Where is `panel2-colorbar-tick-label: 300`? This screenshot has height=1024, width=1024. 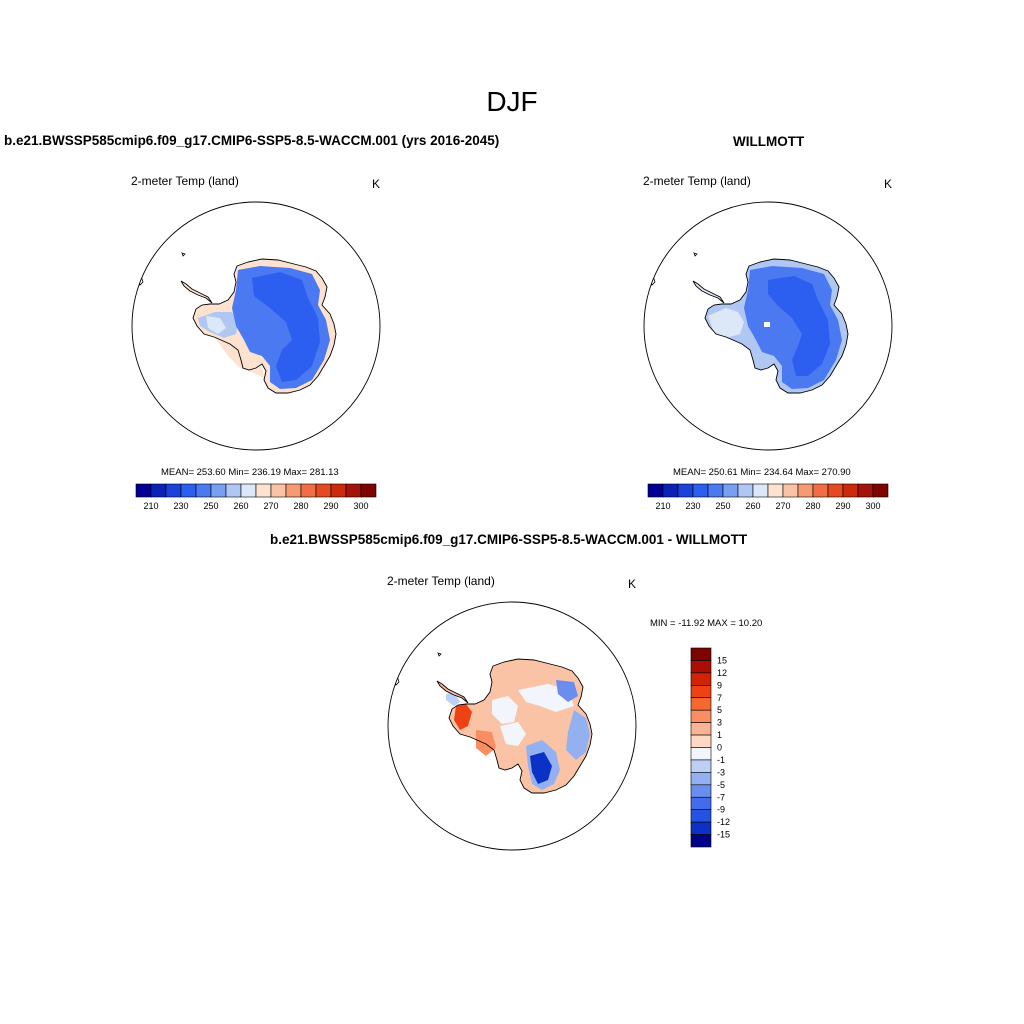
panel2-colorbar-tick-label: 300 is located at coordinates (872, 506).